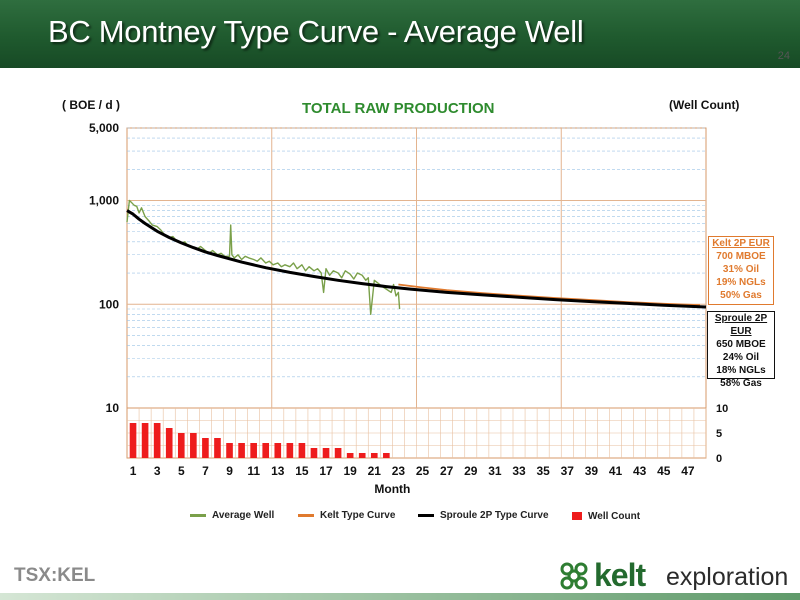  Describe the element at coordinates (620, 575) in the screenshot. I see `brand-name: kelt` at that location.